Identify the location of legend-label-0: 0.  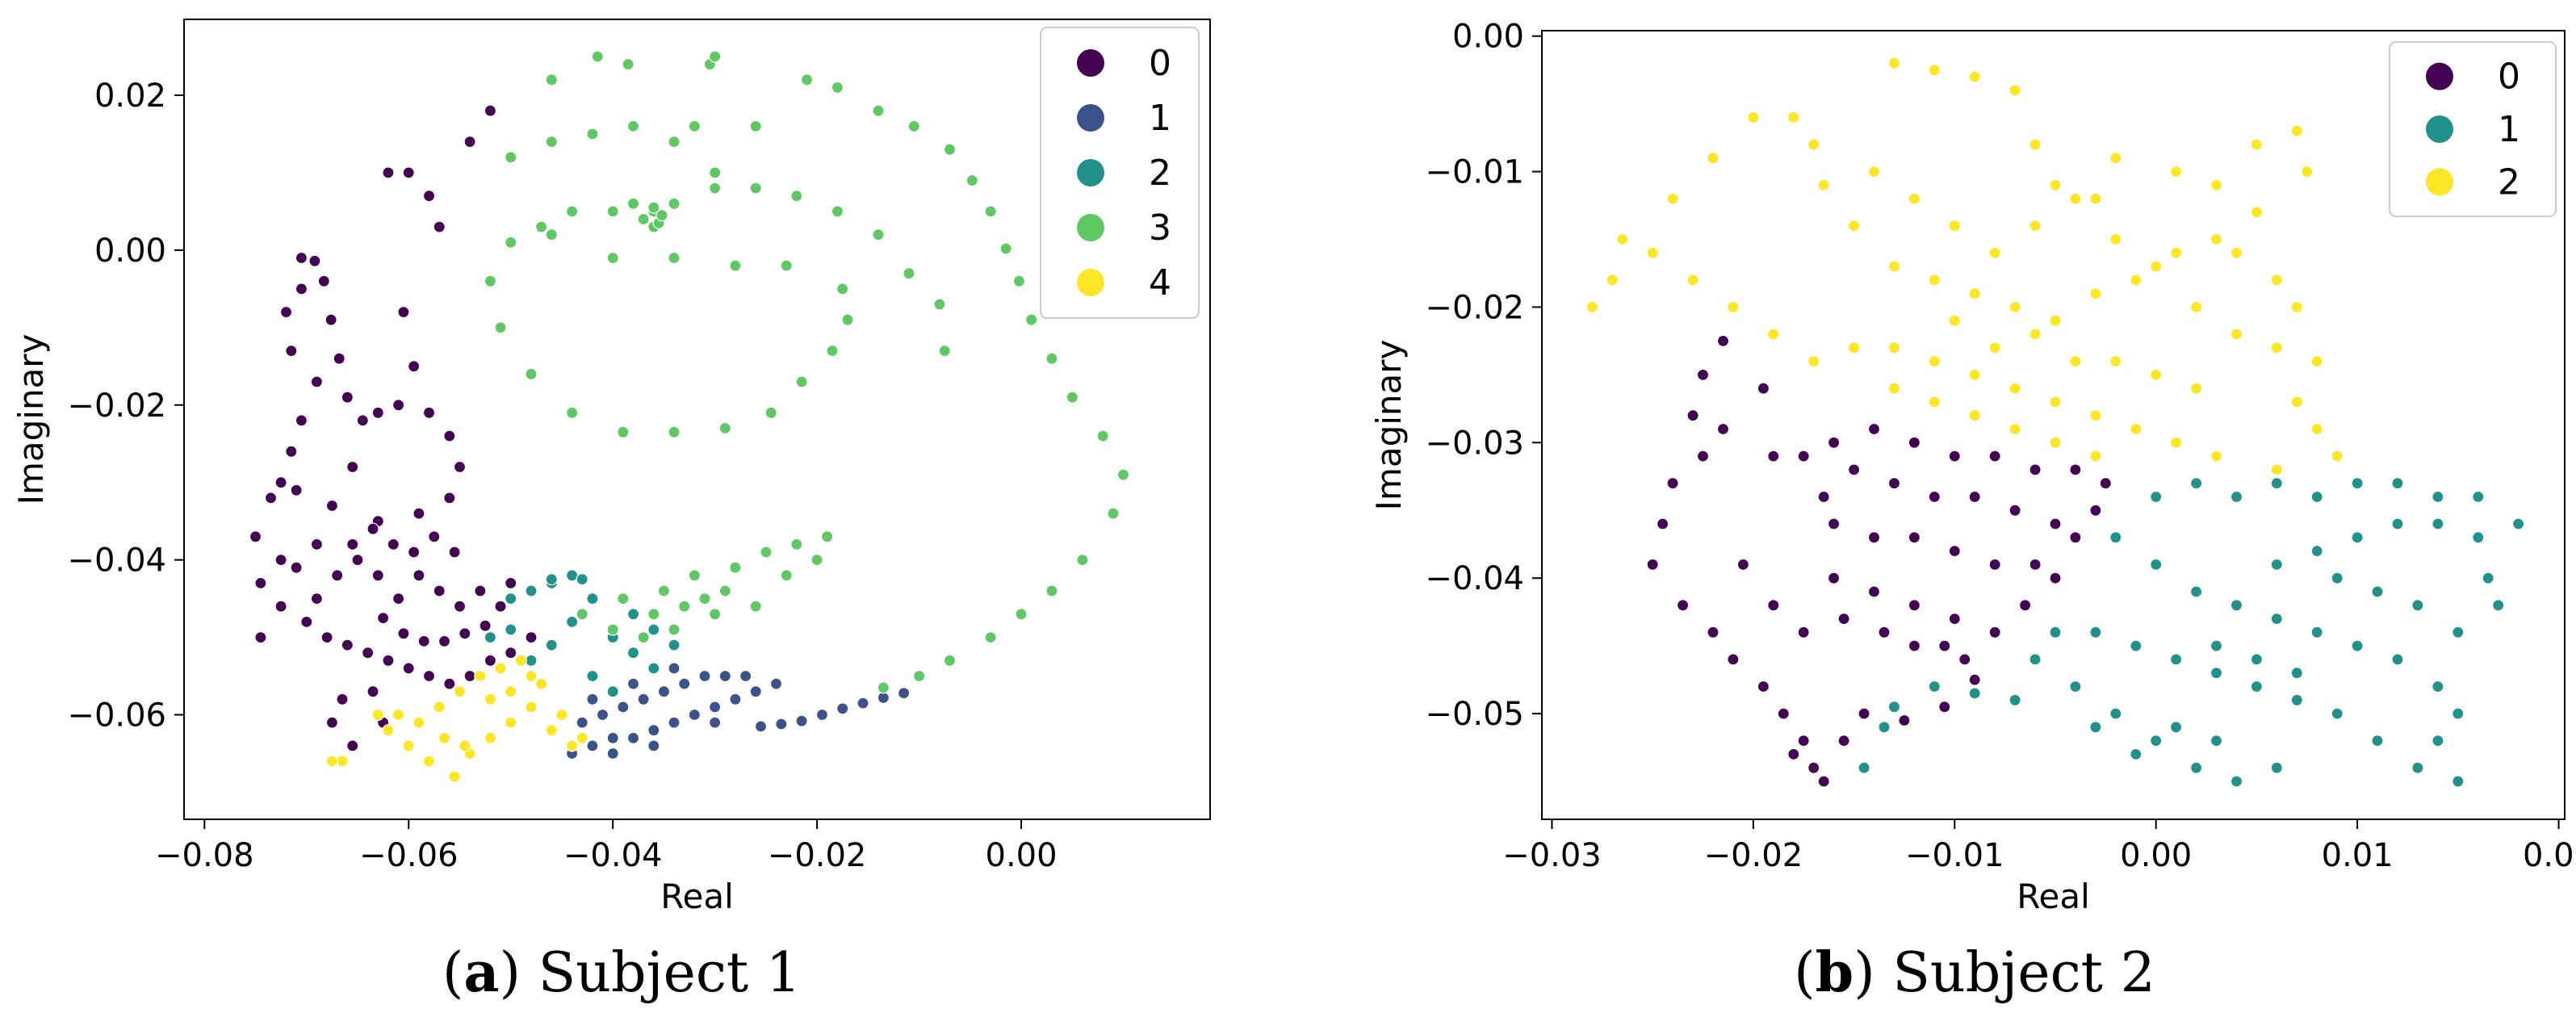
(1160, 63).